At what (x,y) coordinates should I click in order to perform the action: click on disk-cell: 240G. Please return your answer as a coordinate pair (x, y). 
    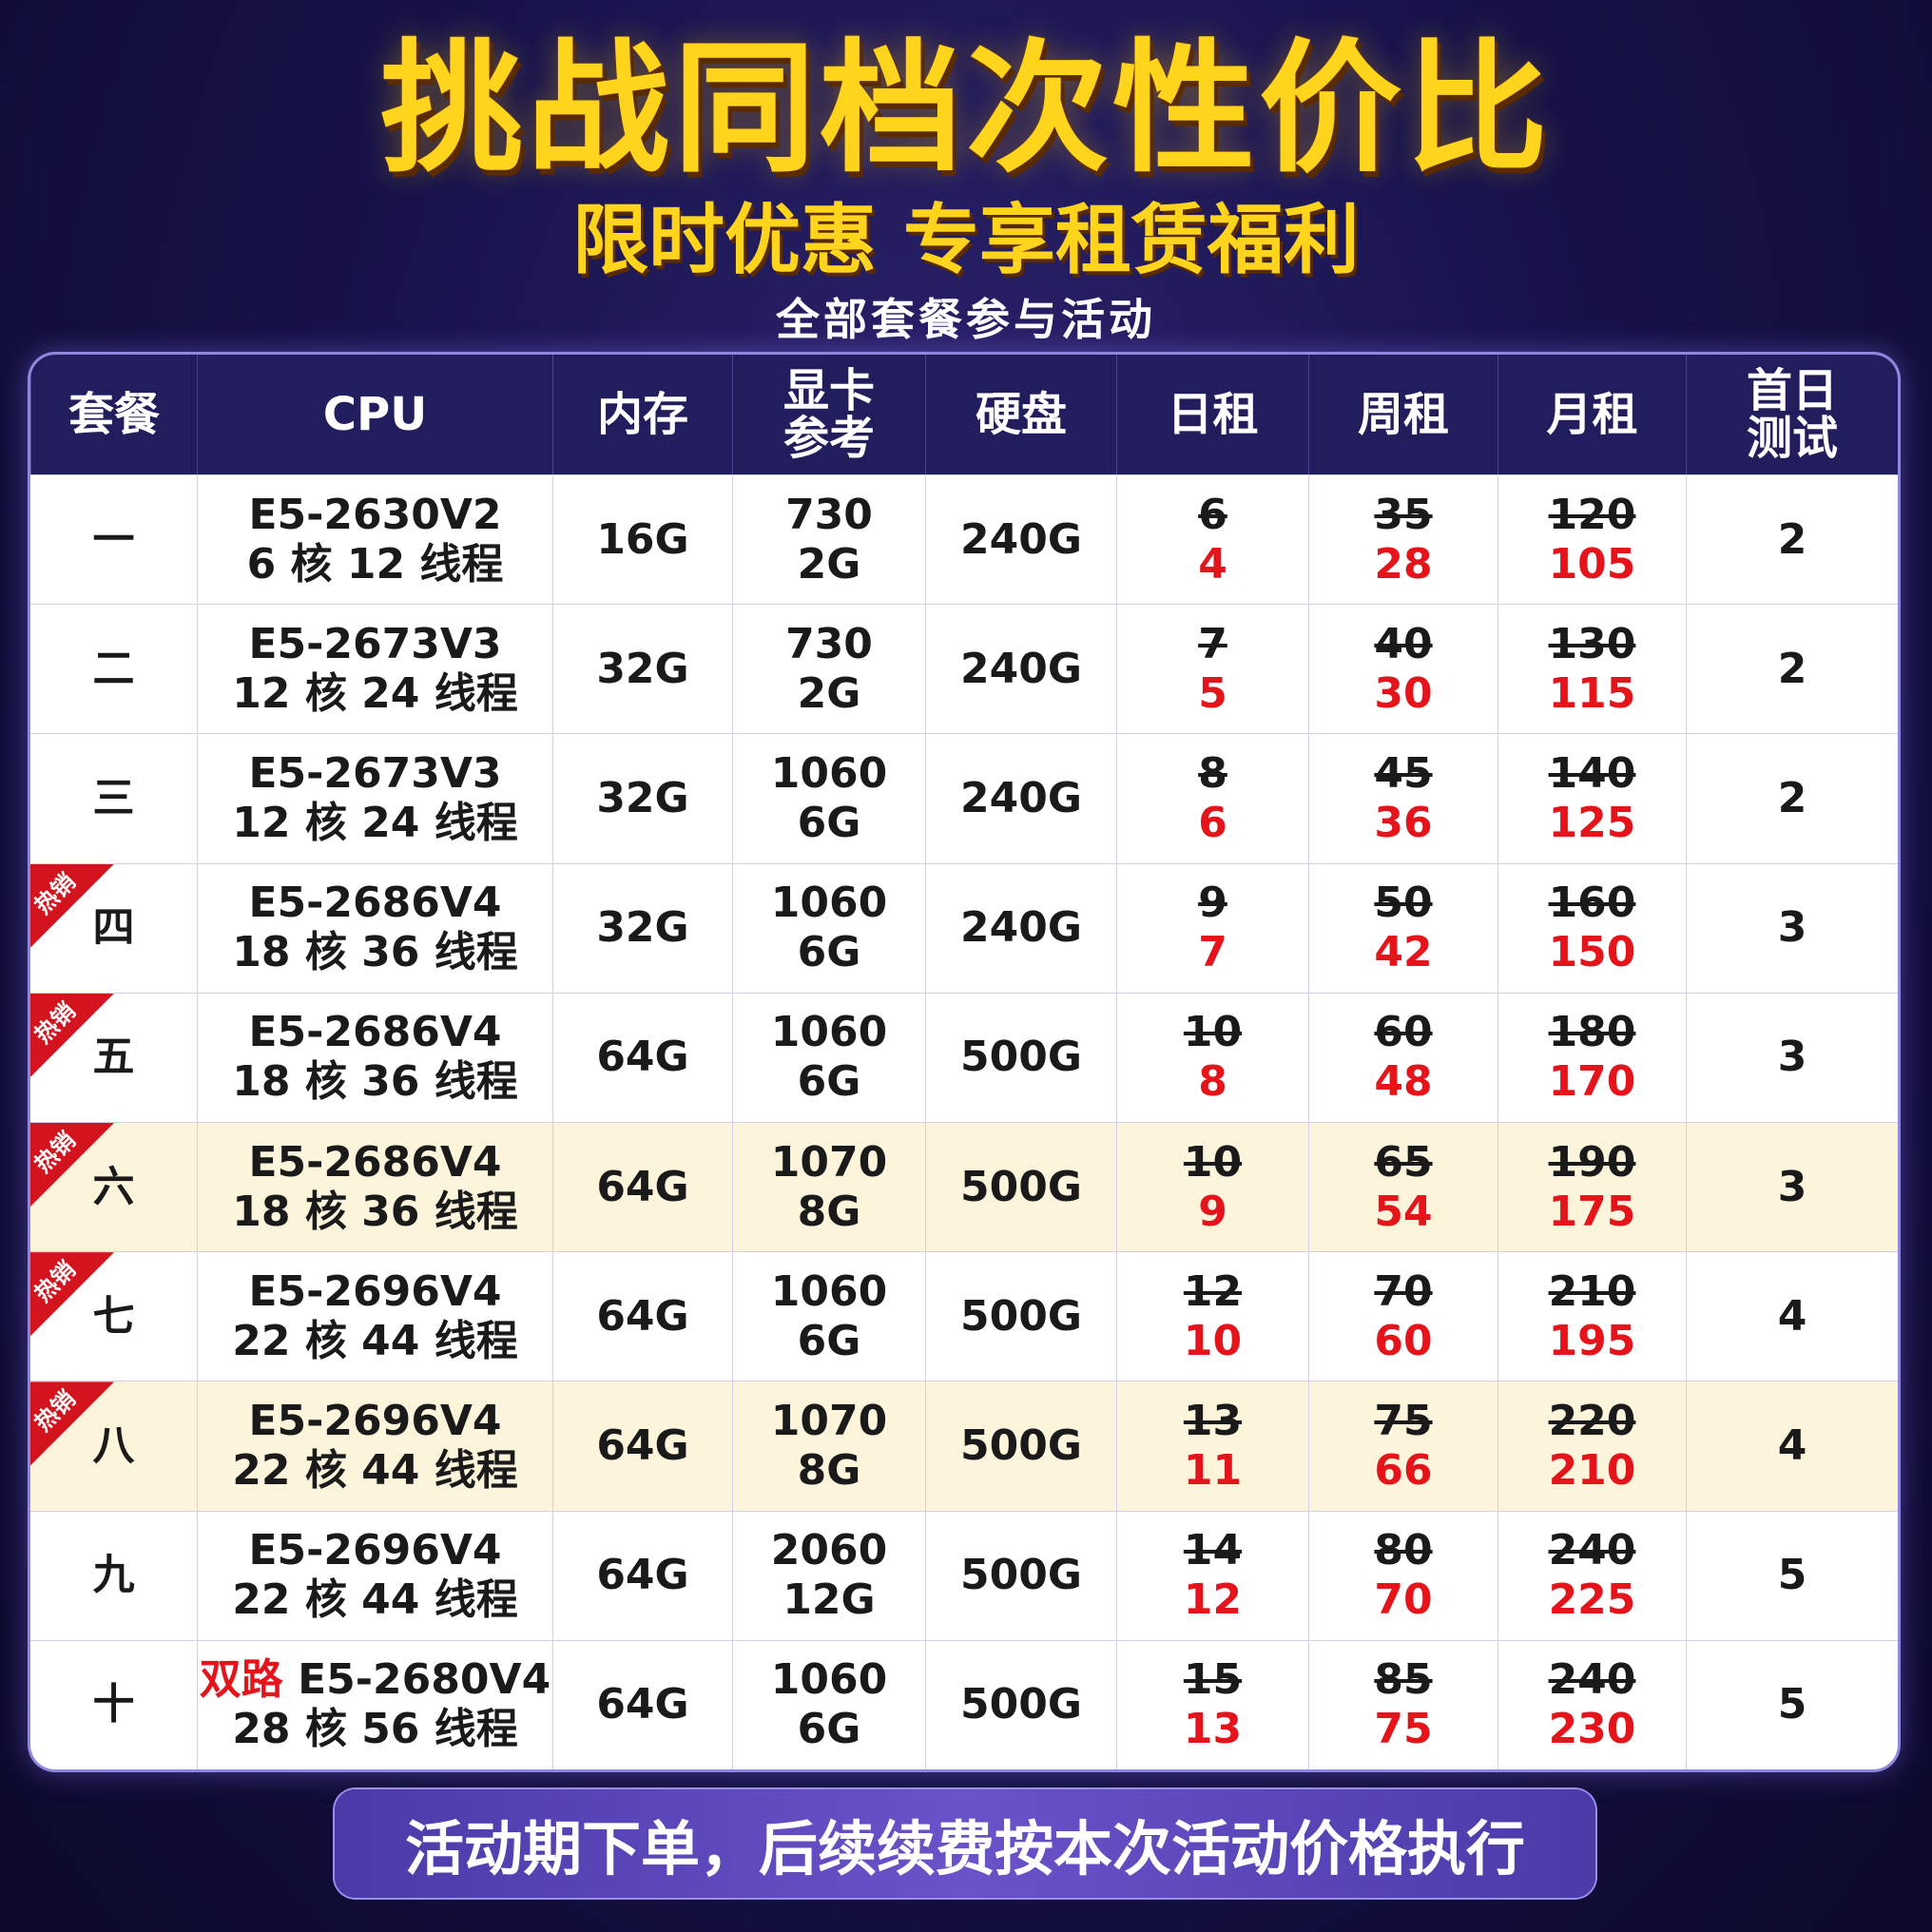
    Looking at the image, I should click on (1020, 798).